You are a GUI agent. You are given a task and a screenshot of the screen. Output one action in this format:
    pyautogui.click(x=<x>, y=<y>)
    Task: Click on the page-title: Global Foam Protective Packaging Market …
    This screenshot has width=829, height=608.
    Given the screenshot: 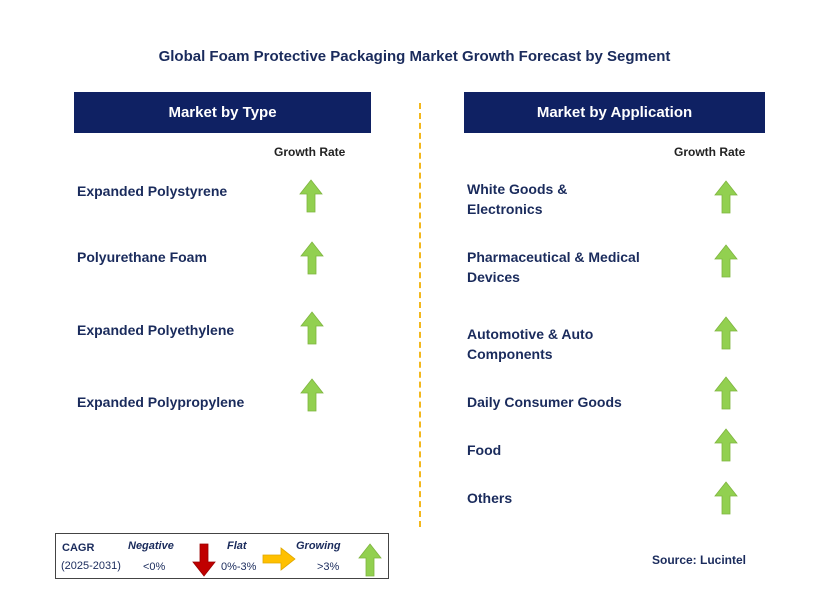 What is the action you would take?
    pyautogui.click(x=414, y=56)
    